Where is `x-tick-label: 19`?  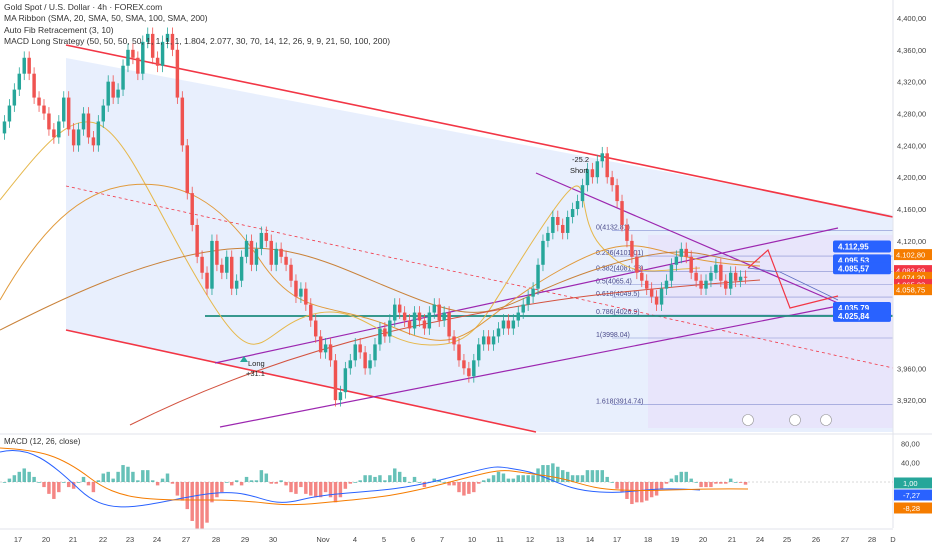
x-tick-label: 19 is located at coordinates (675, 539).